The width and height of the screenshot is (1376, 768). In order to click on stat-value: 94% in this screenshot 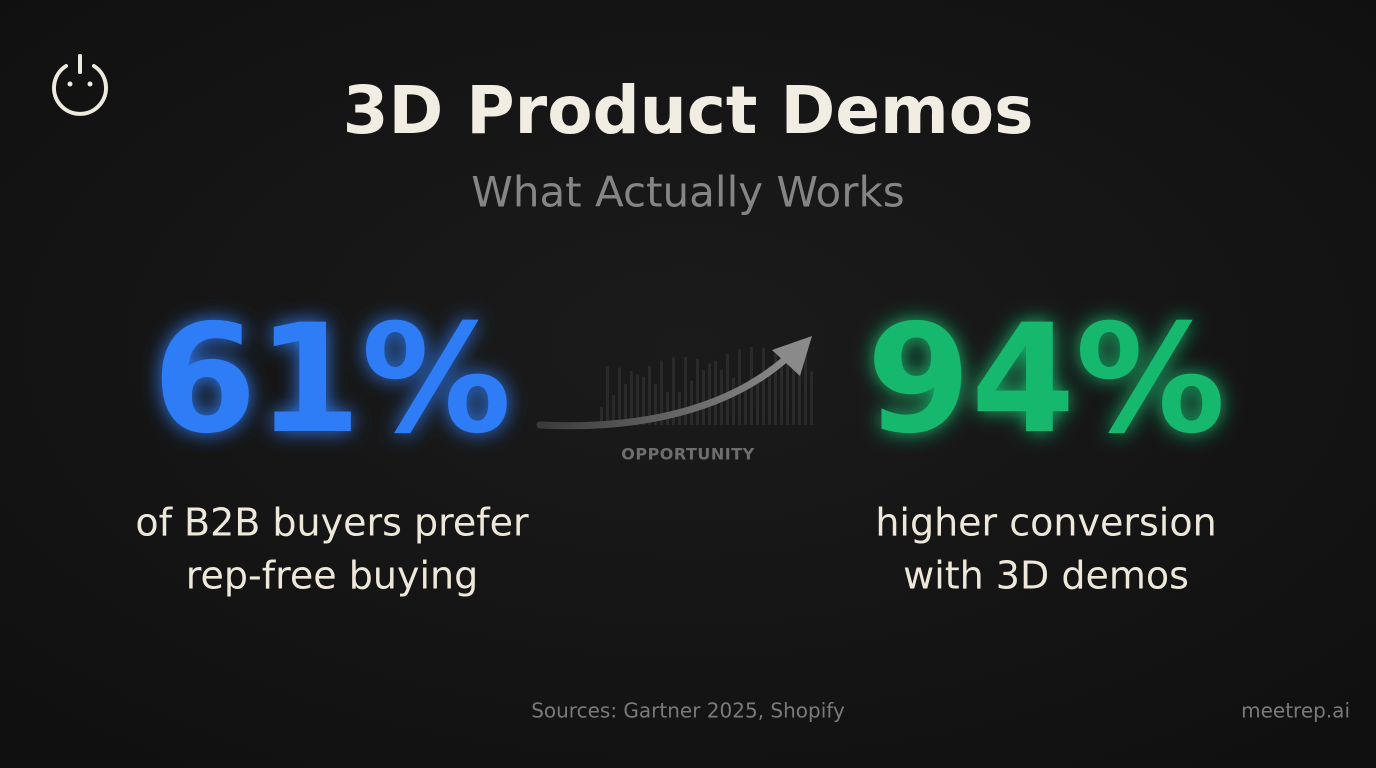, I will do `click(1045, 380)`.